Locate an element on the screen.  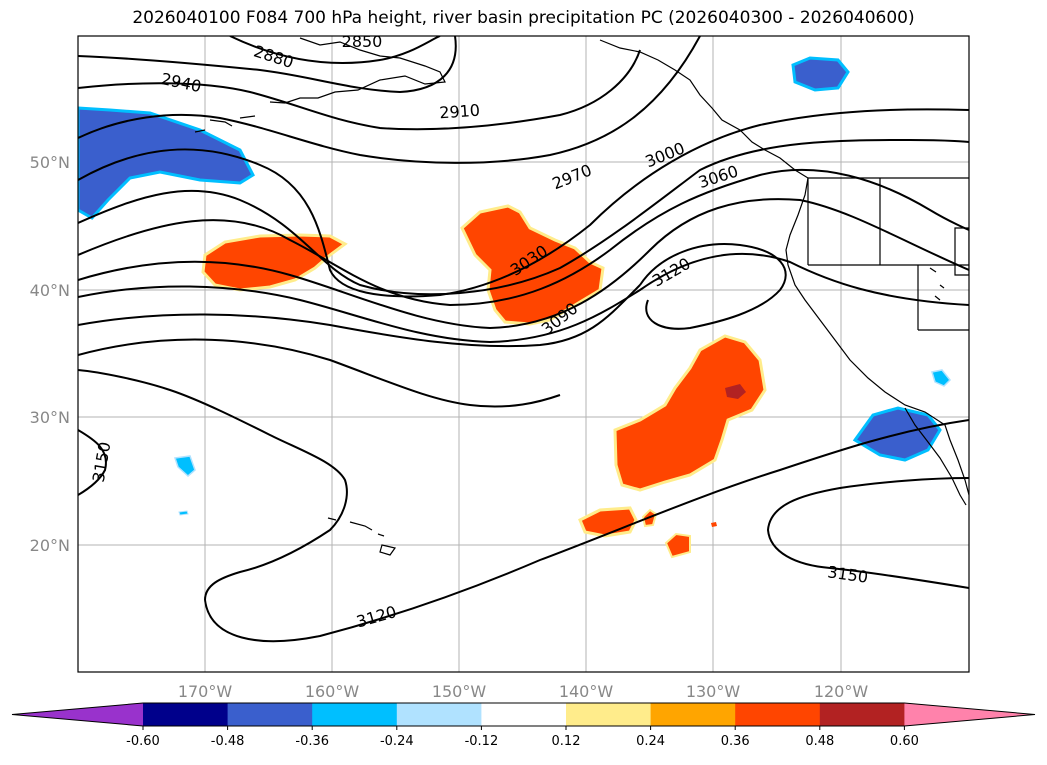
lon-label: 160°W is located at coordinates (332, 691).